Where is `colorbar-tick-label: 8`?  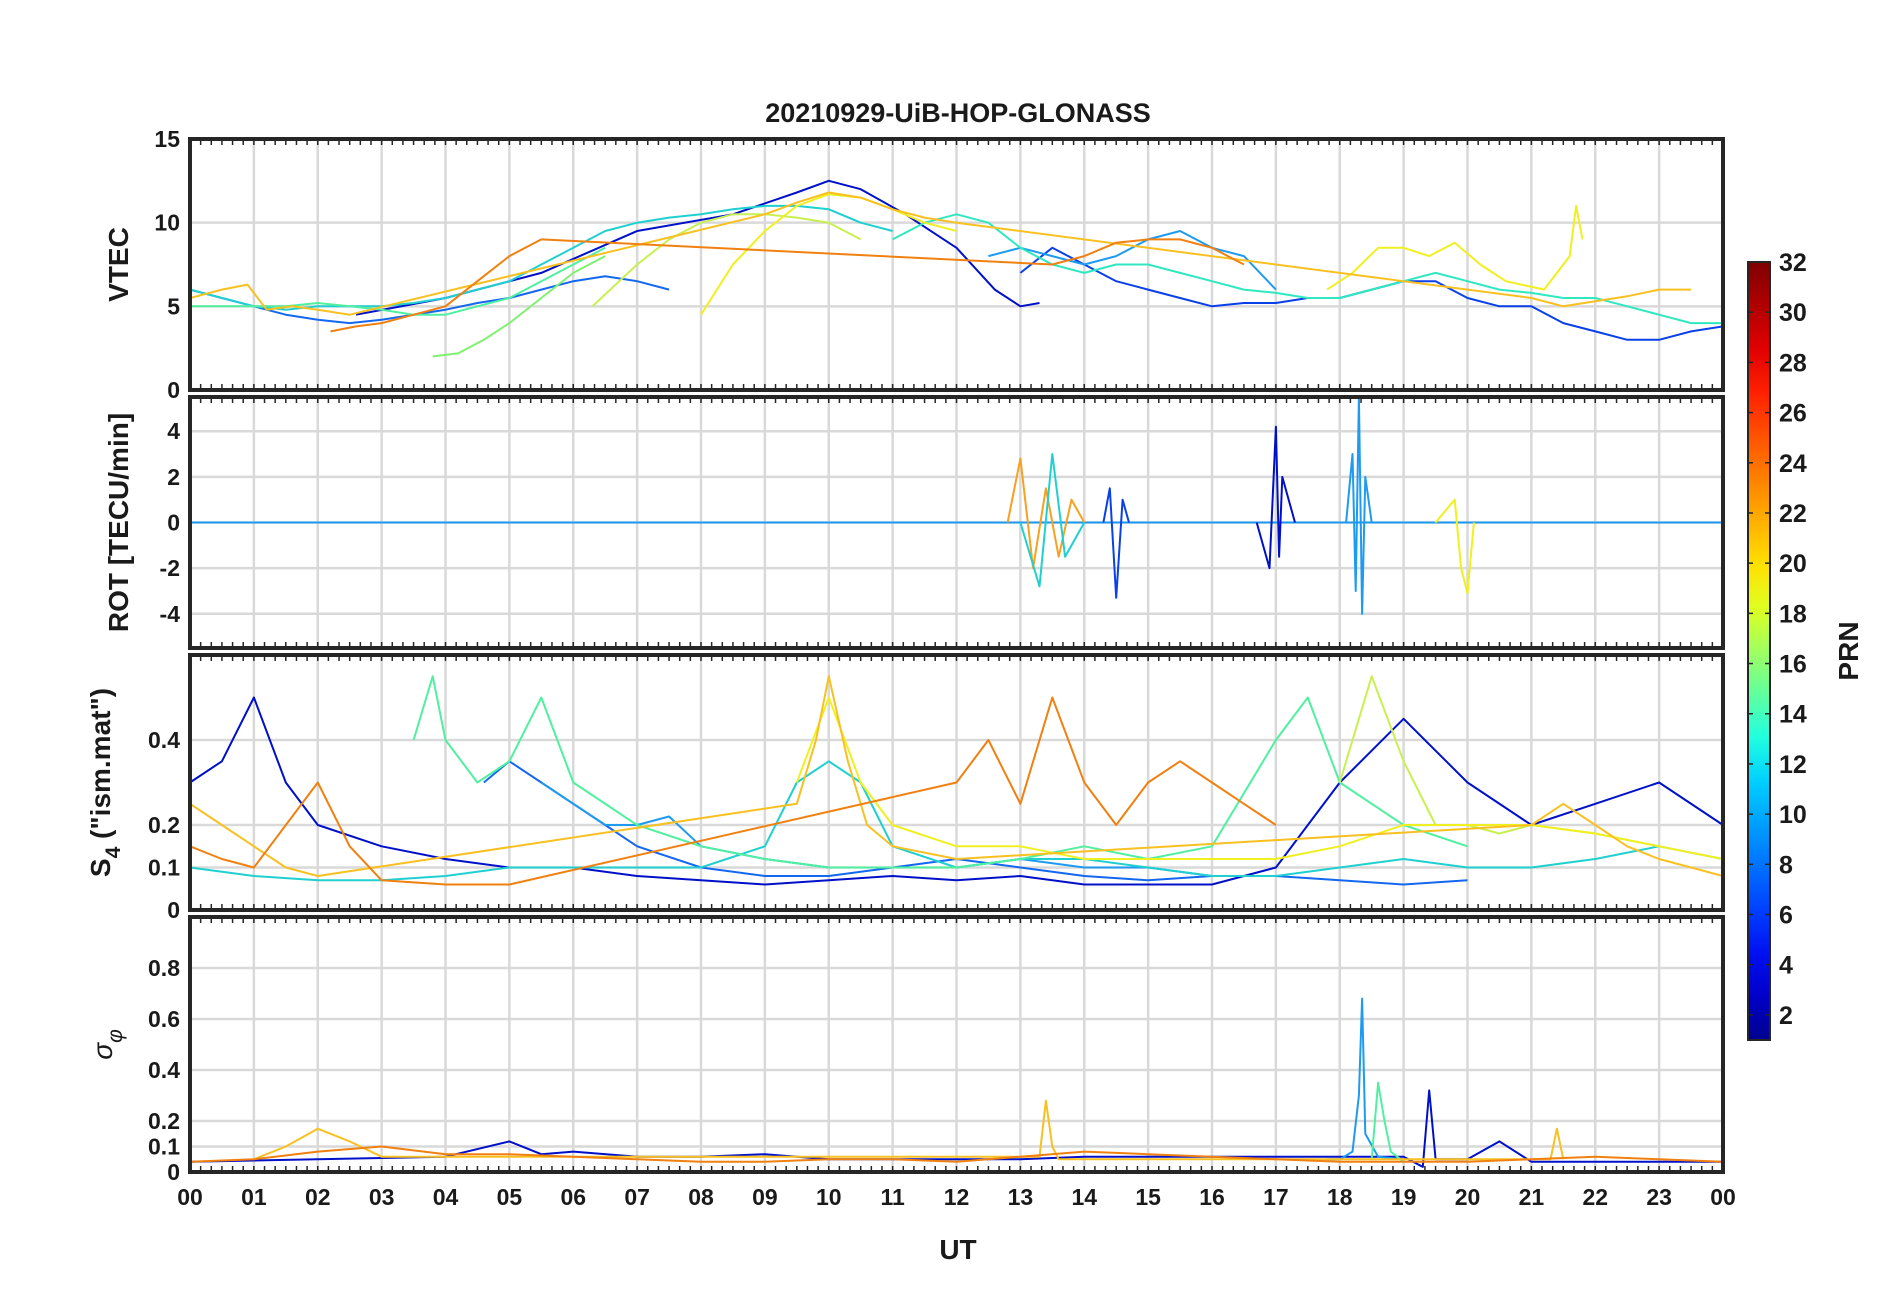 colorbar-tick-label: 8 is located at coordinates (1786, 865).